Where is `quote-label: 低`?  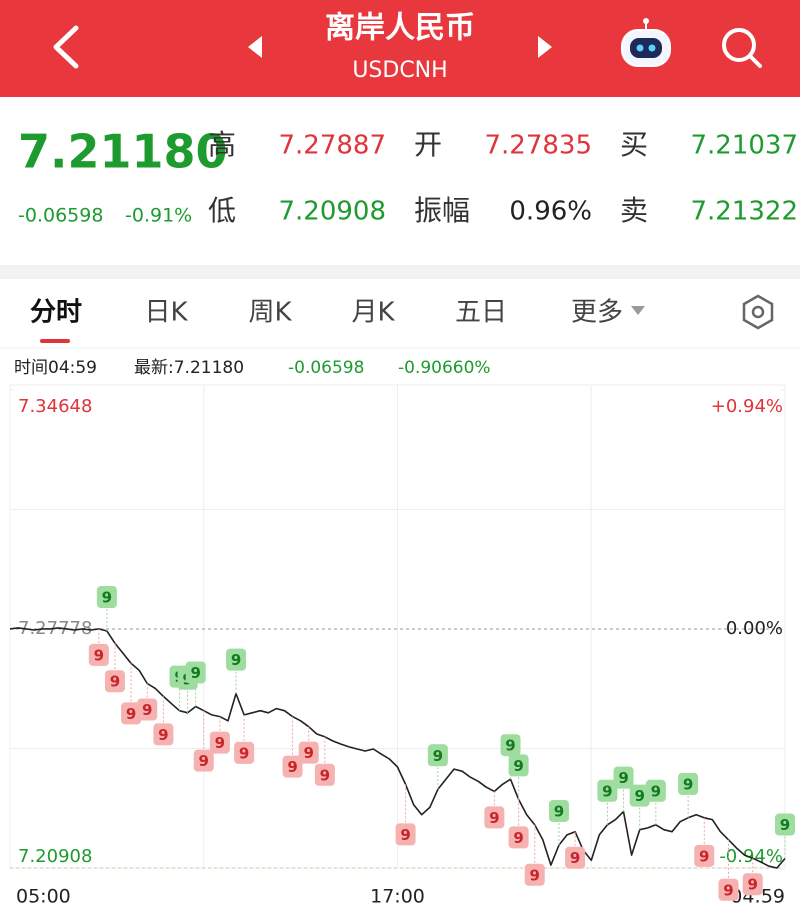
quote-label: 低 is located at coordinates (222, 210).